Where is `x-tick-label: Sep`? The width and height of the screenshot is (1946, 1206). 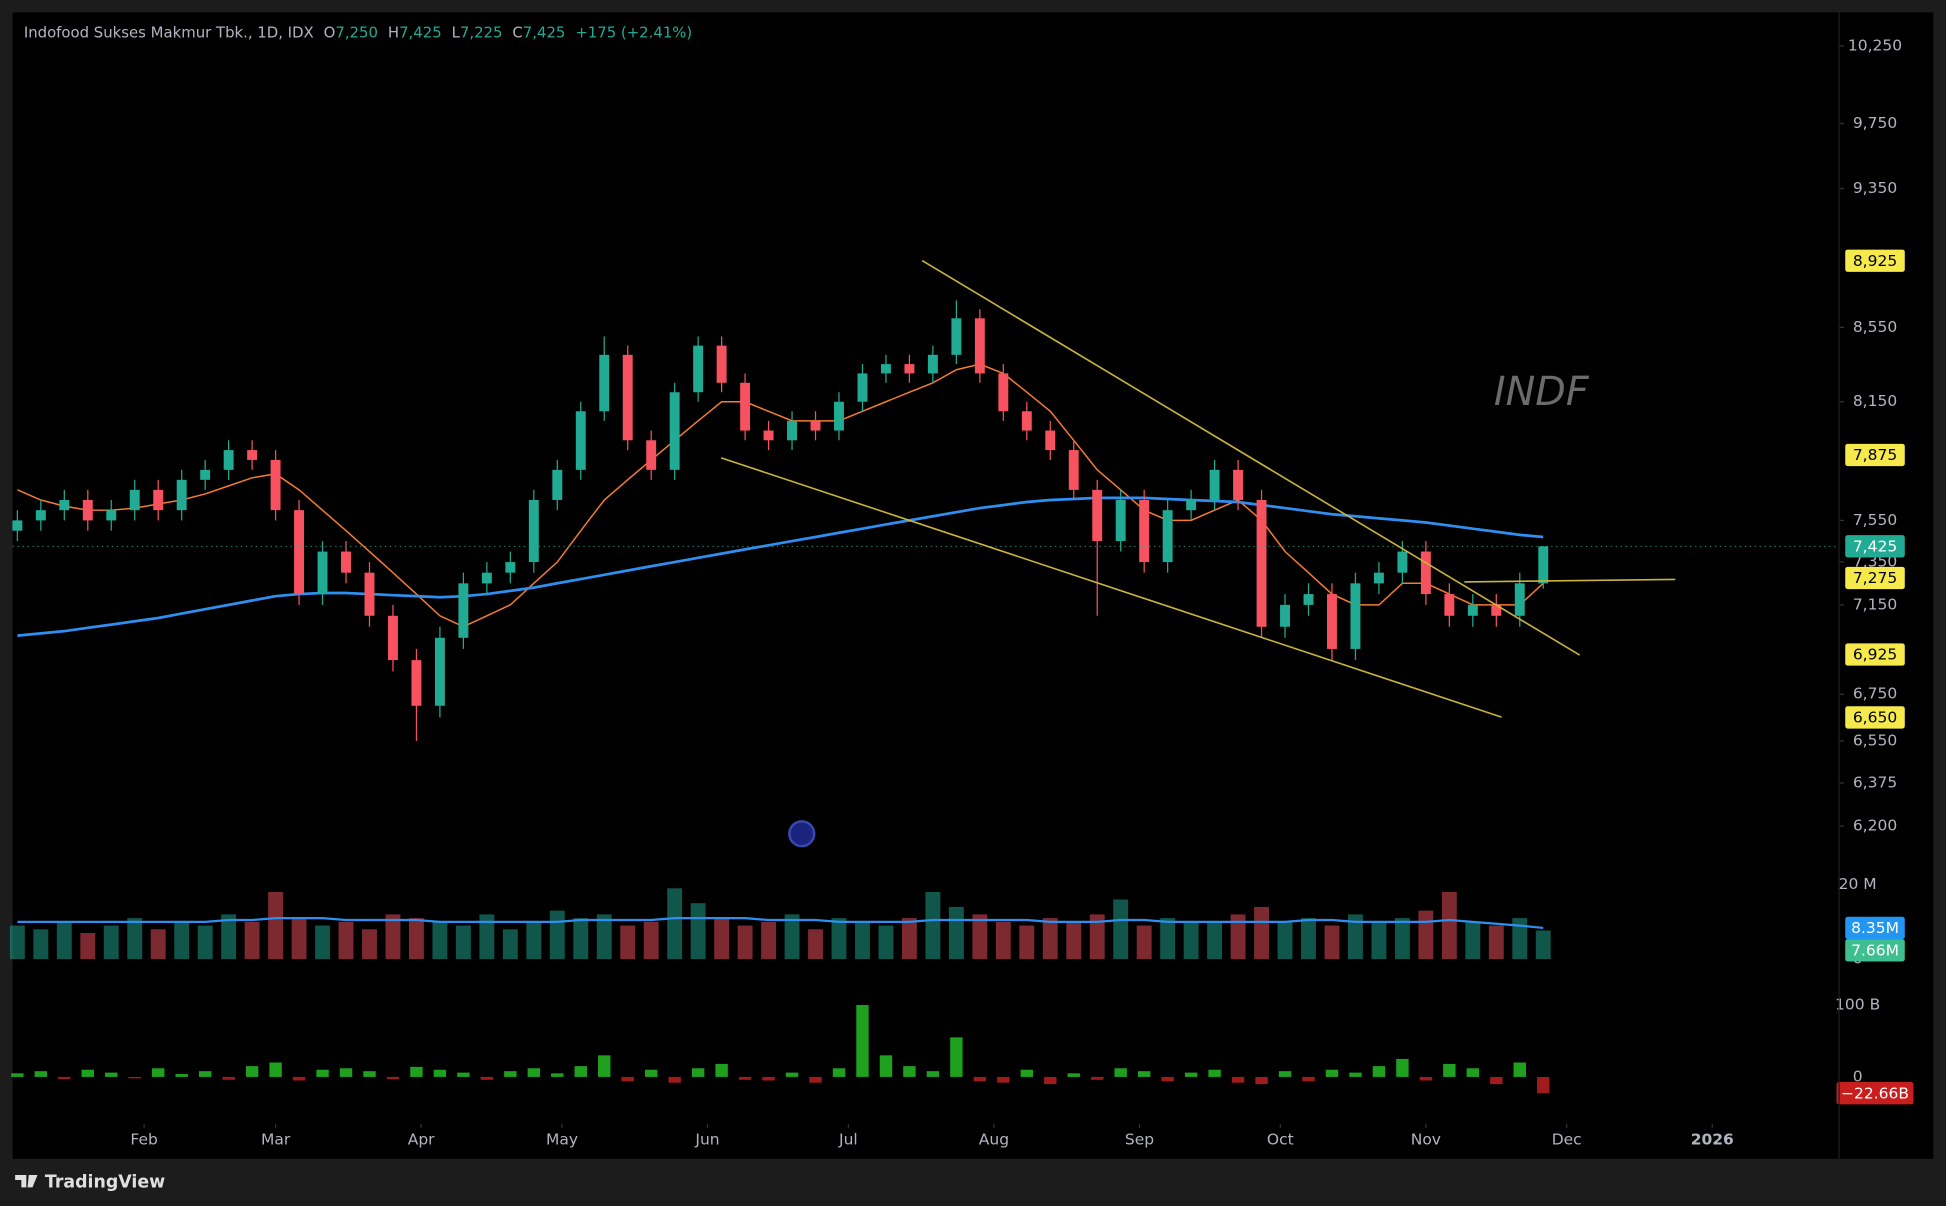
x-tick-label: Sep is located at coordinates (1139, 1140).